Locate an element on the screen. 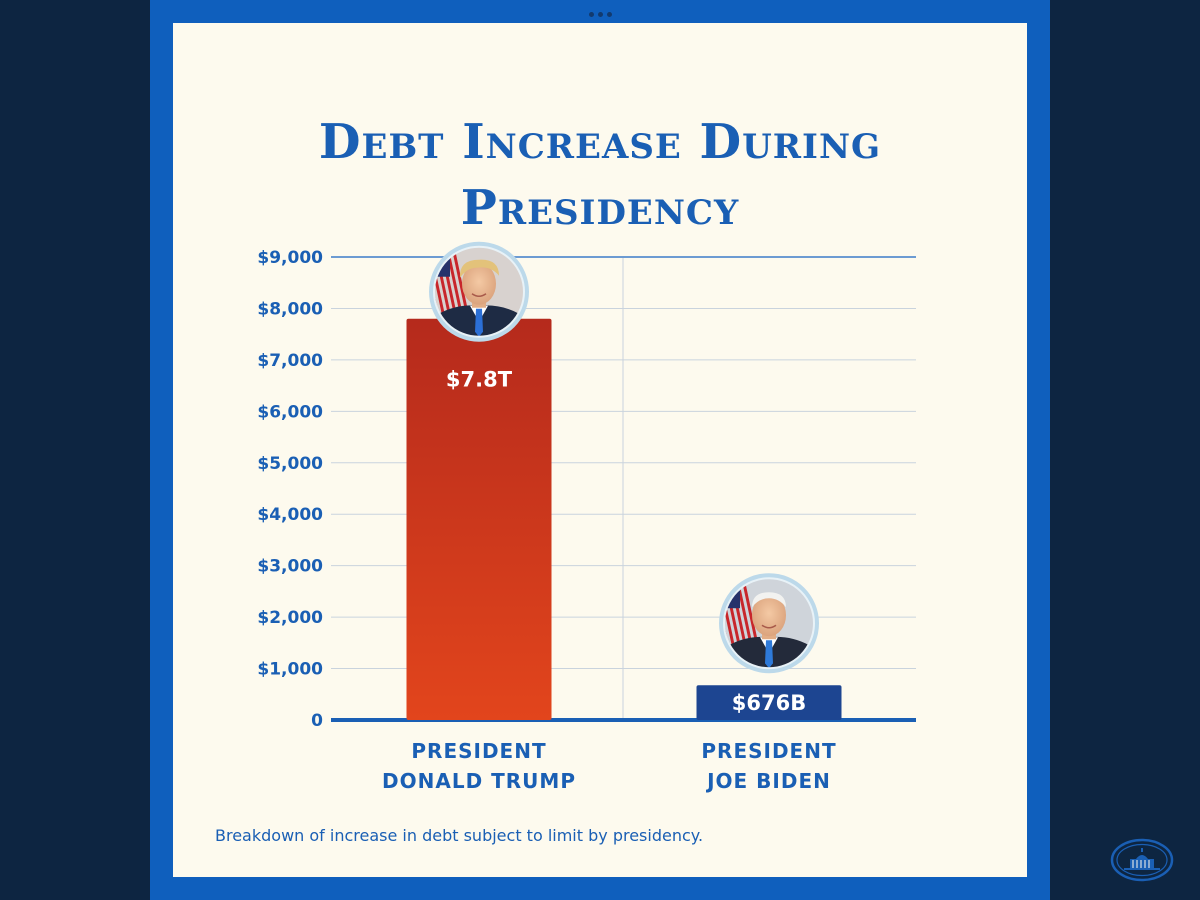 Image resolution: width=1200 pixels, height=900 pixels. y-tick-label: $4,000 is located at coordinates (290, 515).